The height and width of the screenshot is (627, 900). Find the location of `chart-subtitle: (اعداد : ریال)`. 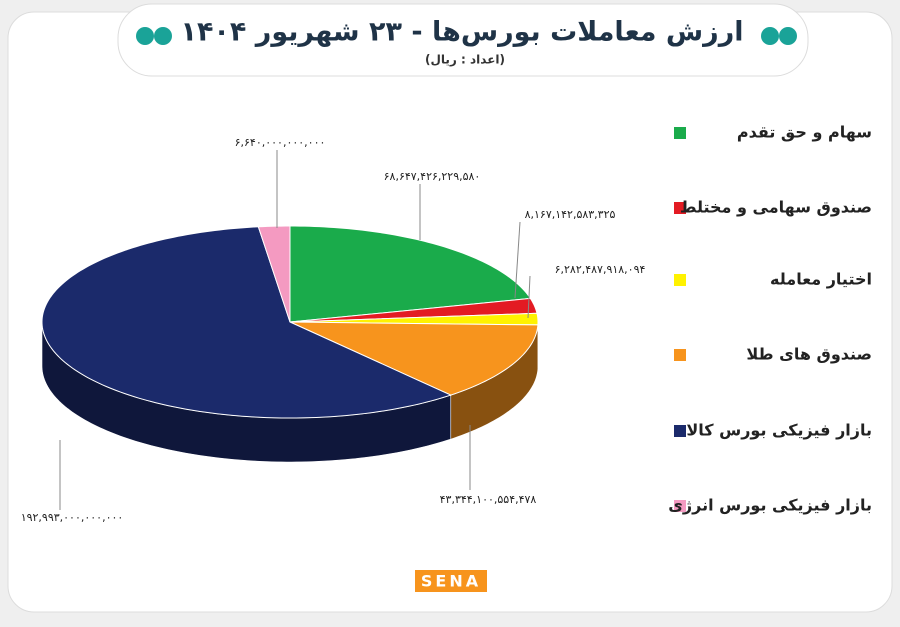

chart-subtitle: (اعداد : ریال) is located at coordinates (465, 60).